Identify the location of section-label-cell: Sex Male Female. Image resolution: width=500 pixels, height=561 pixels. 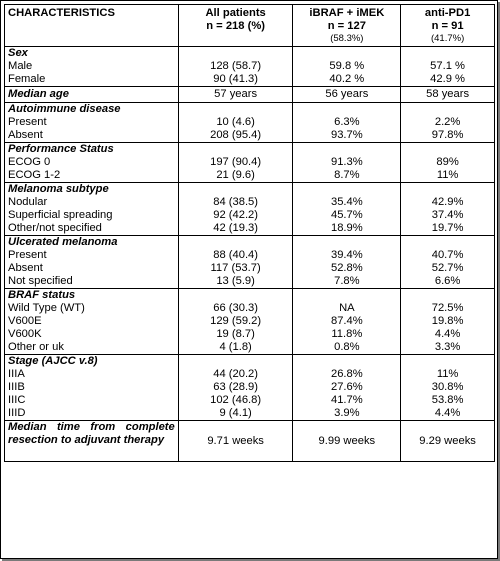
(91, 66).